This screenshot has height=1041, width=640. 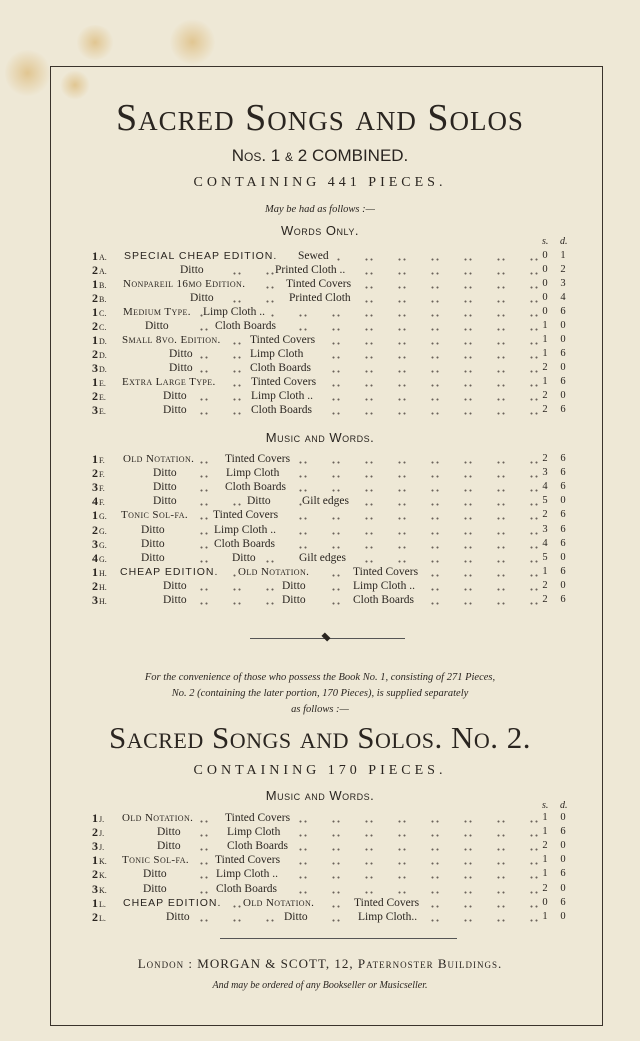 I want to click on price-row: 2H. Ditto Ditto Limp Cloth .. 2 0, so click(x=320, y=585).